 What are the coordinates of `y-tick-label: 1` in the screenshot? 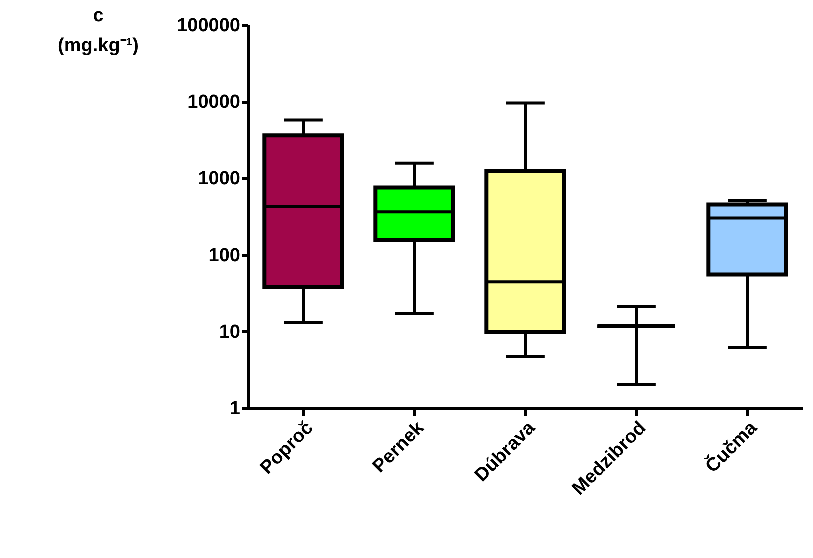 It's located at (235, 409).